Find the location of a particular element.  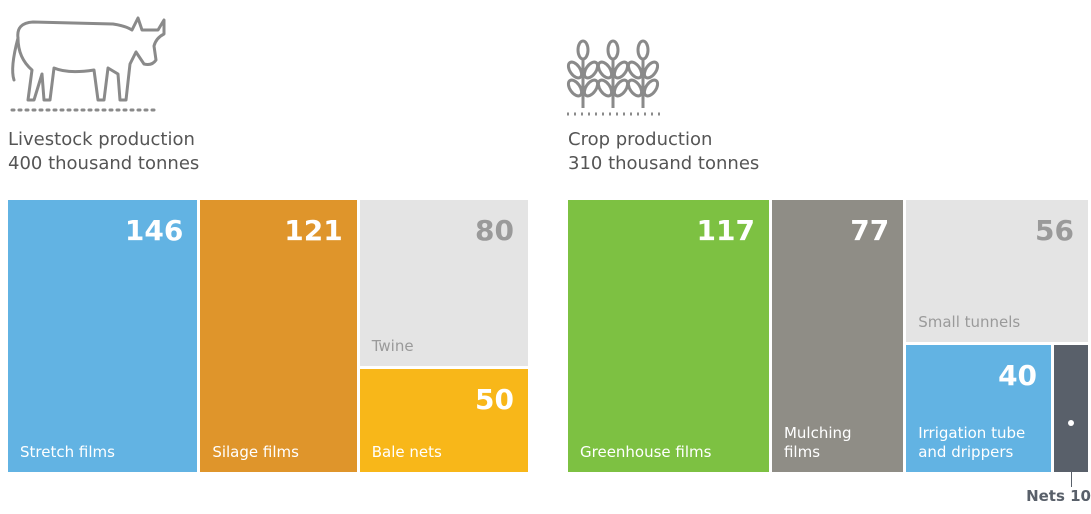

cell-name: Nets is located at coordinates (1045, 496).